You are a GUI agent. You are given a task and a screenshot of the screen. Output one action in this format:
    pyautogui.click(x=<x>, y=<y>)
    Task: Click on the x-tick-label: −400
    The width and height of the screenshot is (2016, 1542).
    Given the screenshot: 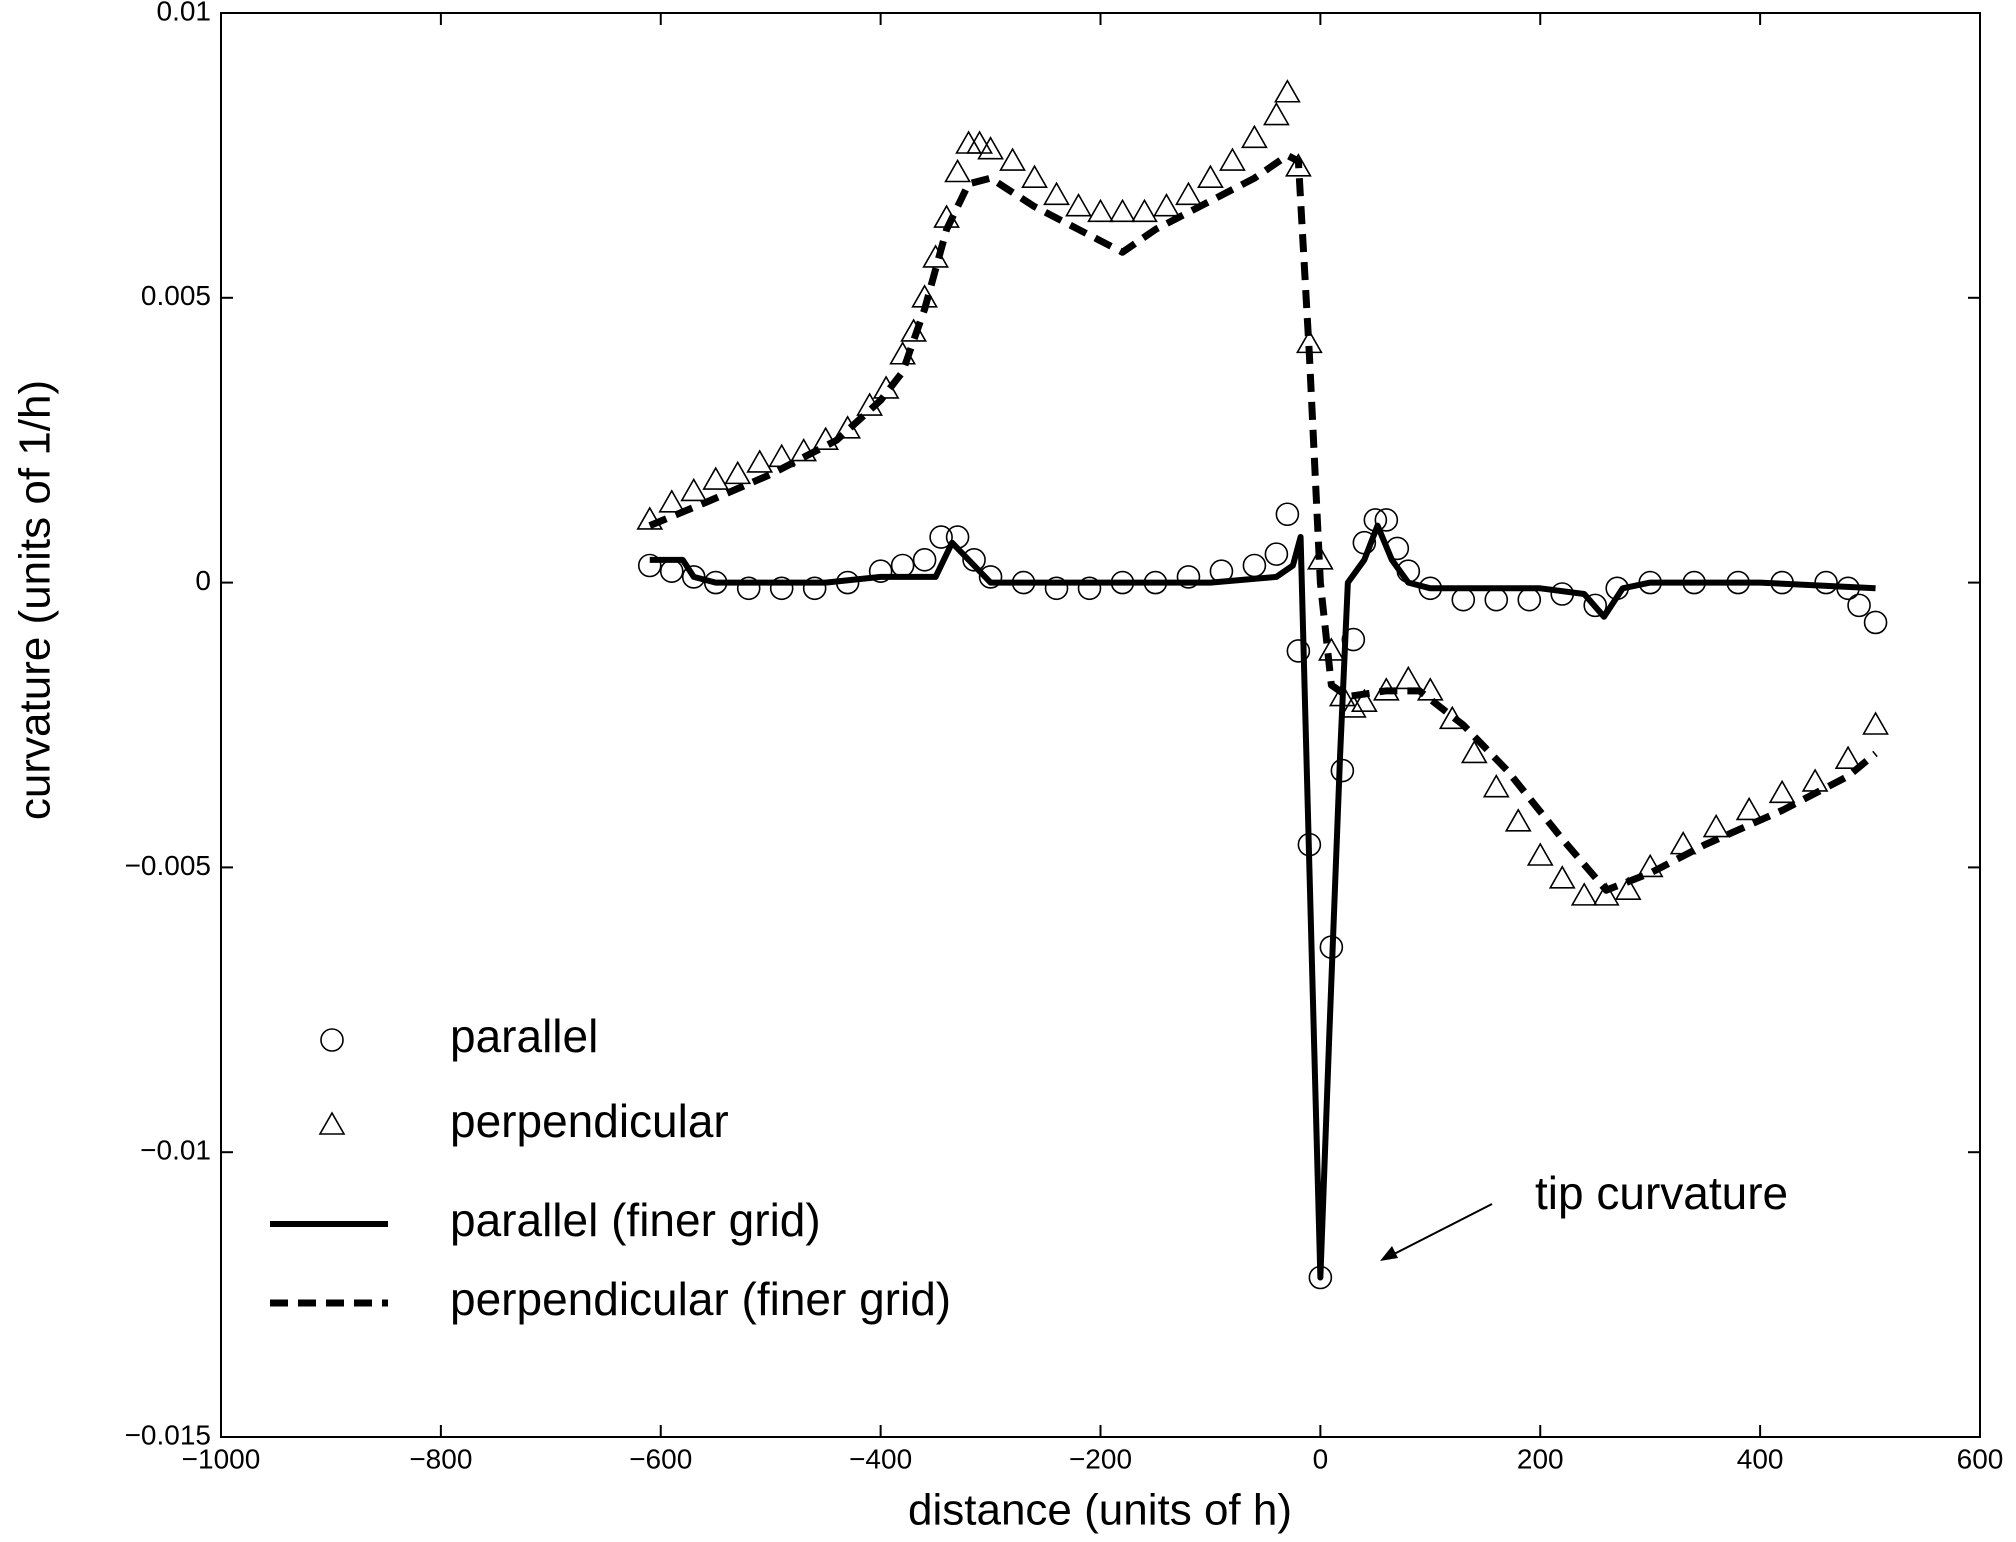 What is the action you would take?
    pyautogui.click(x=880, y=1458)
    